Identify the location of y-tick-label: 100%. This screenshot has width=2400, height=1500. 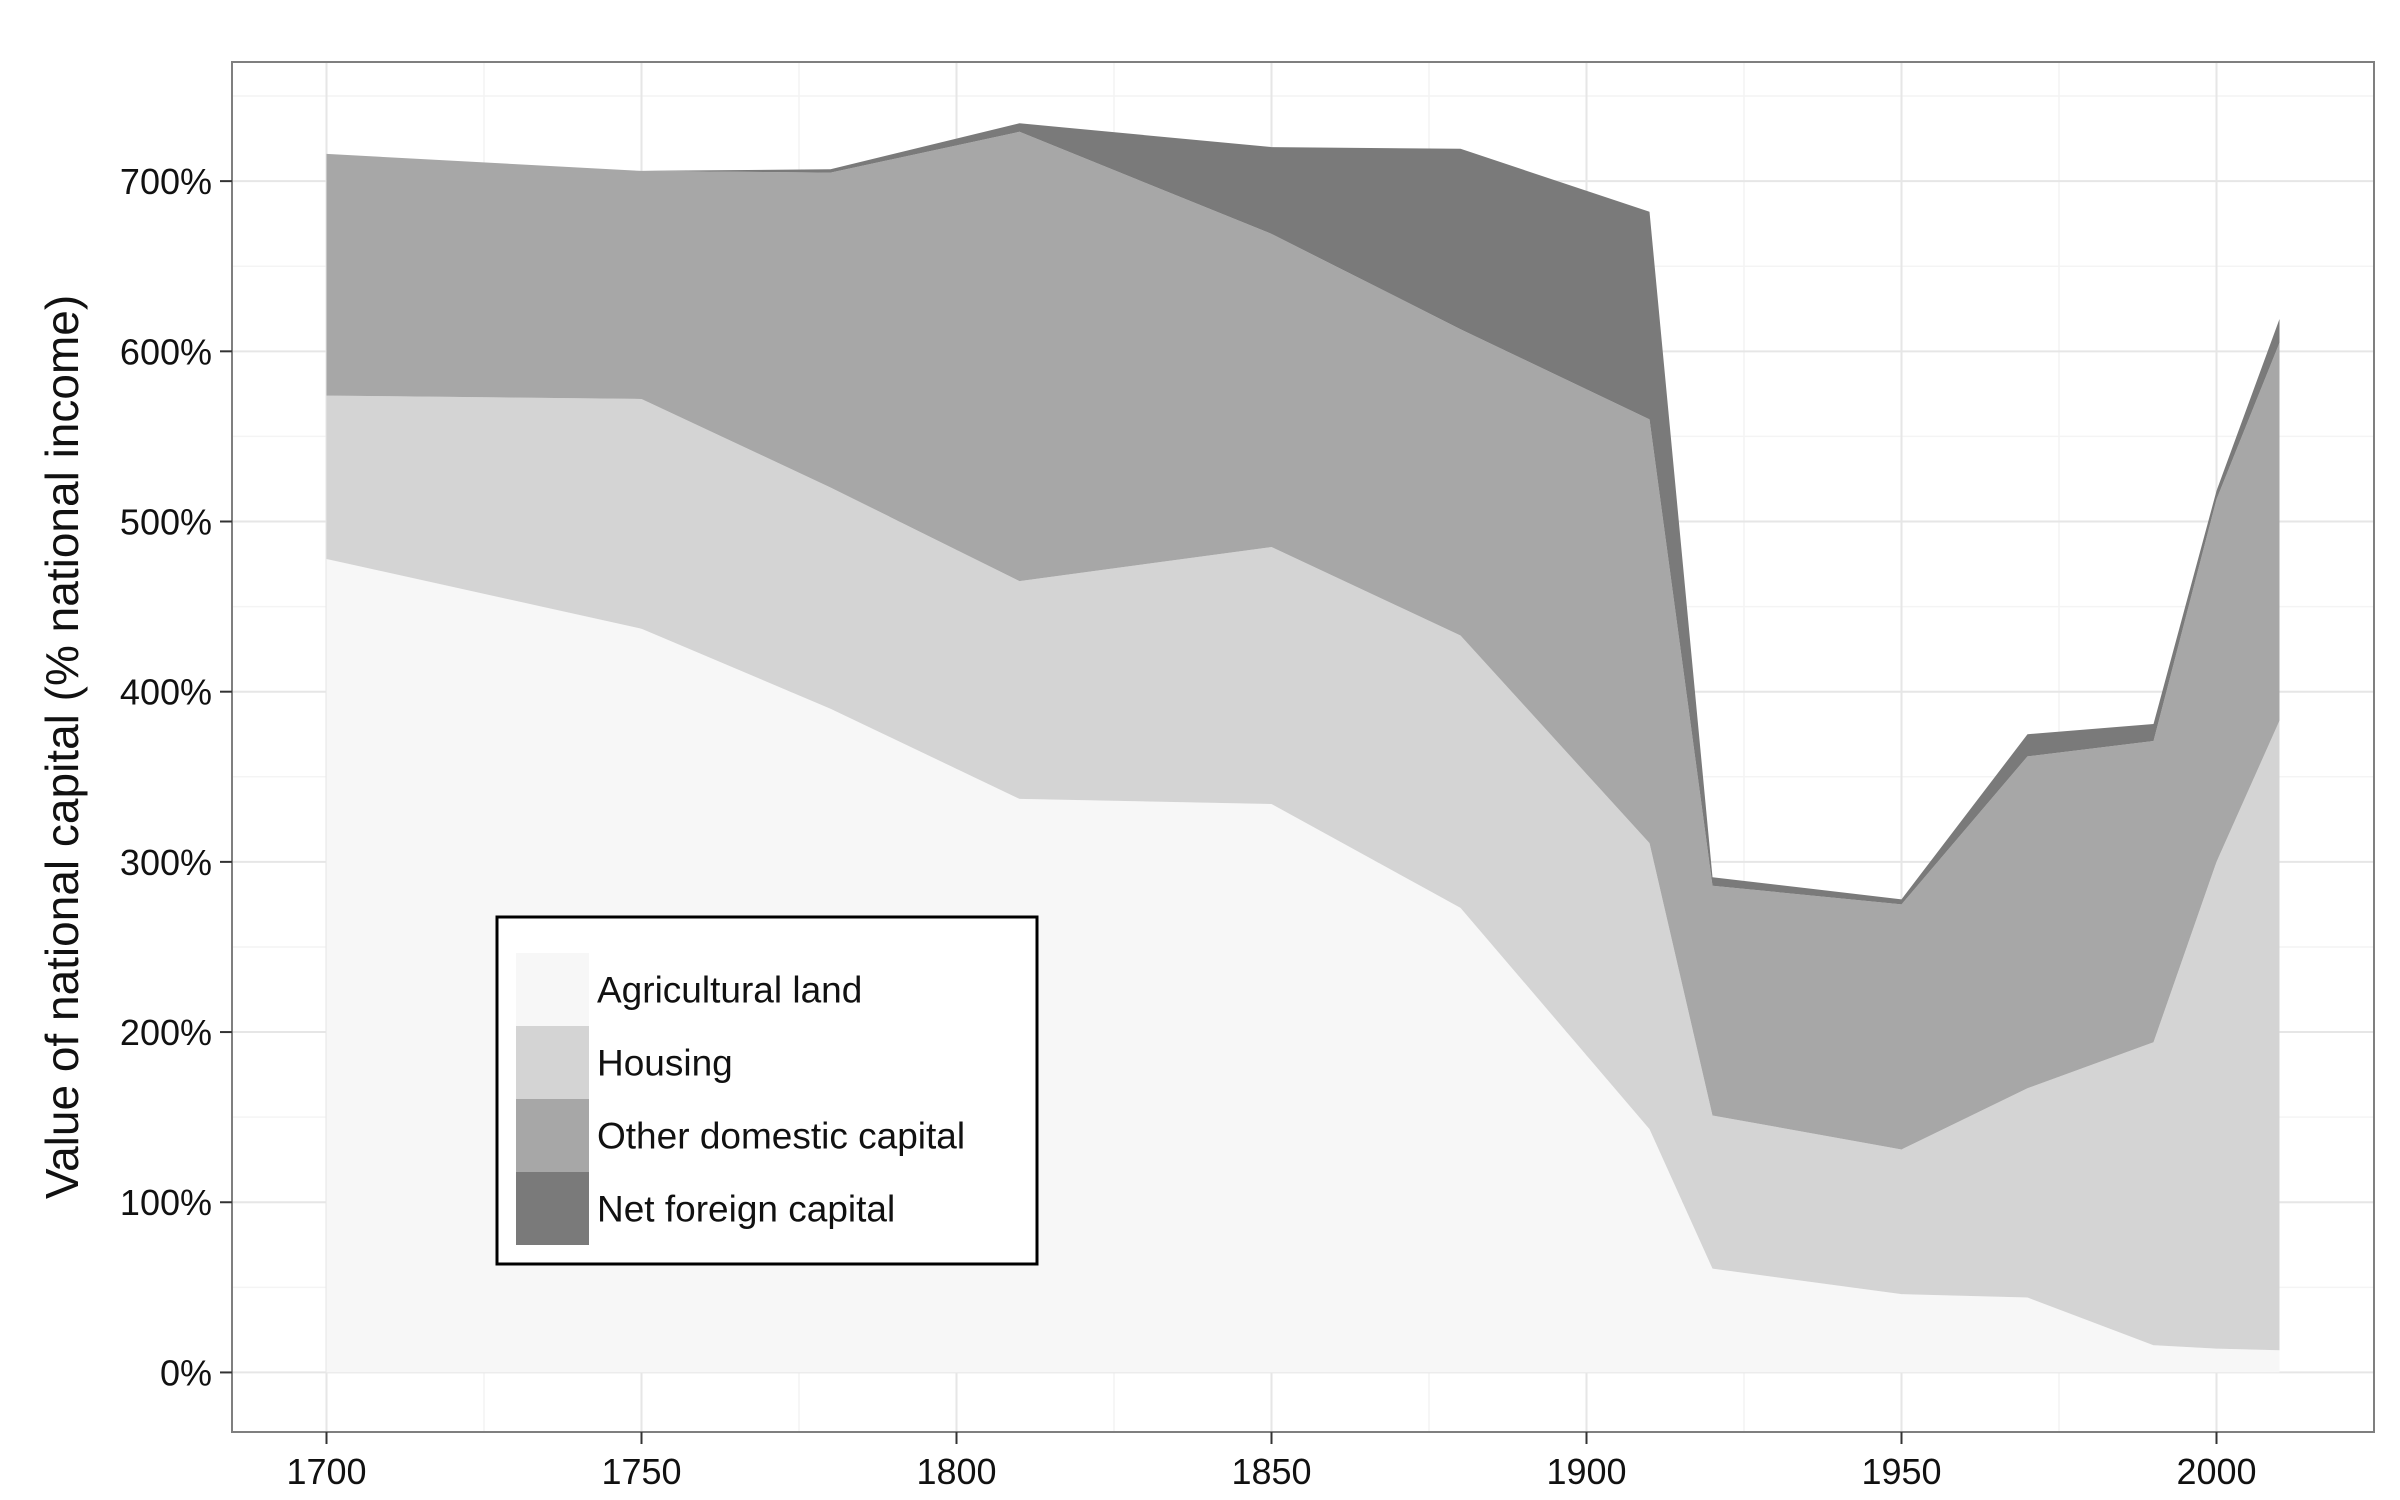
(166, 1202).